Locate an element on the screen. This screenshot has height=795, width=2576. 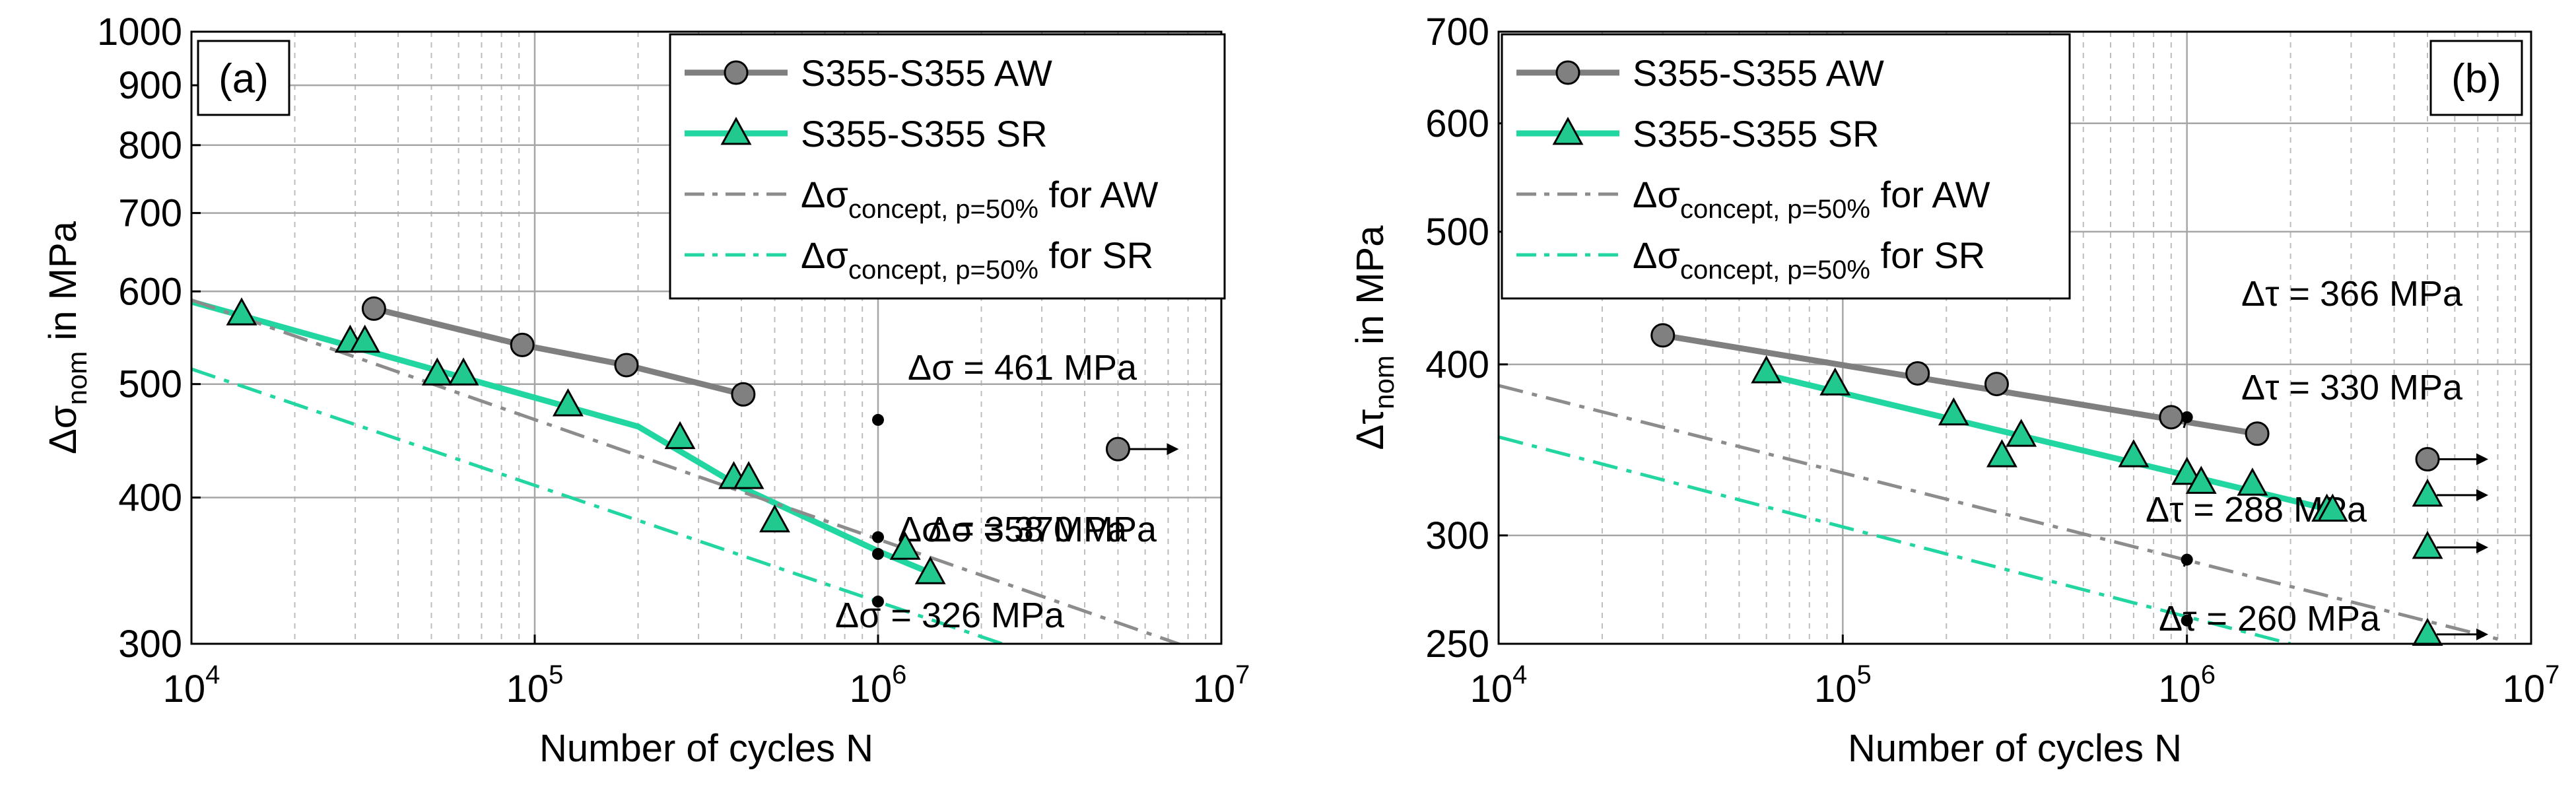
annotation-label: Δτ = 330 MPa is located at coordinates (2352, 387).